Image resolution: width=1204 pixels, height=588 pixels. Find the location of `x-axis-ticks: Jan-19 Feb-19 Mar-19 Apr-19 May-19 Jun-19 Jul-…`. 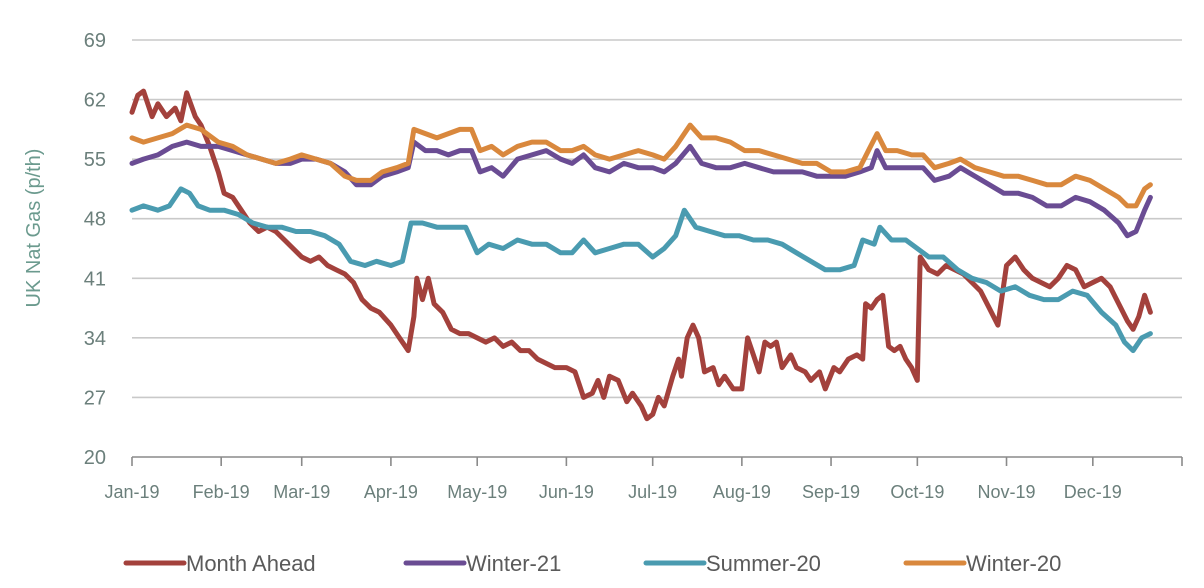

x-axis-ticks: Jan-19 Feb-19 Mar-19 Apr-19 May-19 Jun-19 Jul-… is located at coordinates (643, 479).